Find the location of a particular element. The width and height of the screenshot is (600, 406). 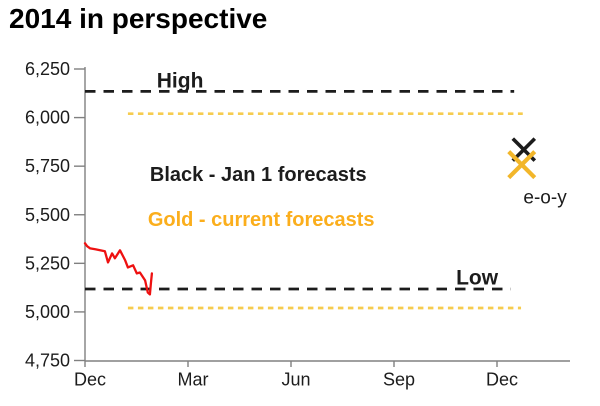

annotation-high: High is located at coordinates (180, 80).